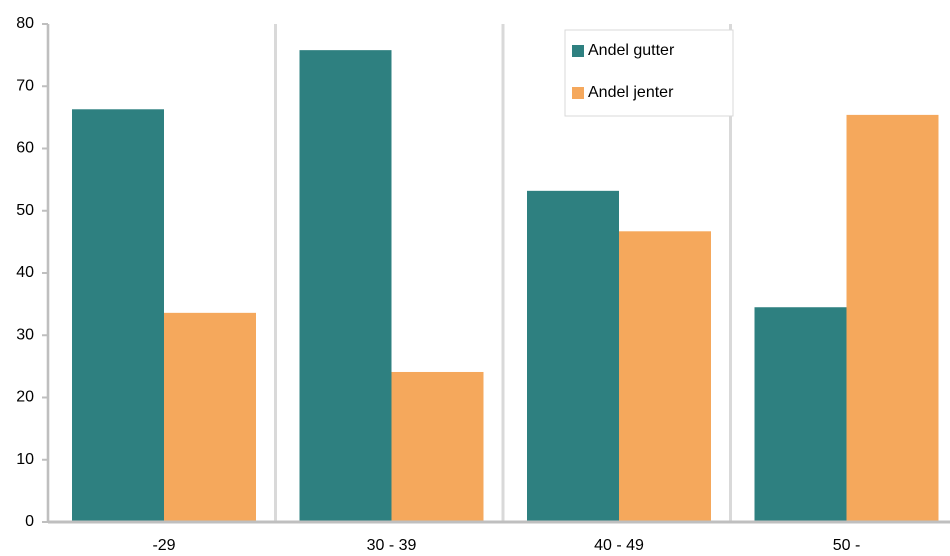  I want to click on y-tick-label: 40, so click(25, 272).